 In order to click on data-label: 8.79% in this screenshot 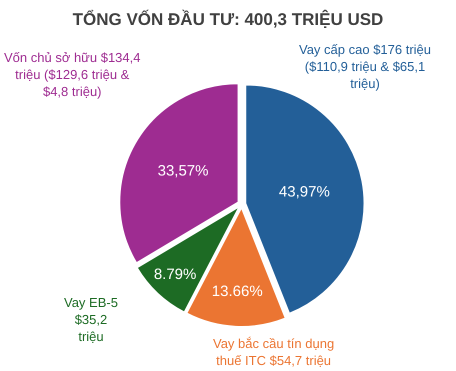, I will do `click(175, 275)`.